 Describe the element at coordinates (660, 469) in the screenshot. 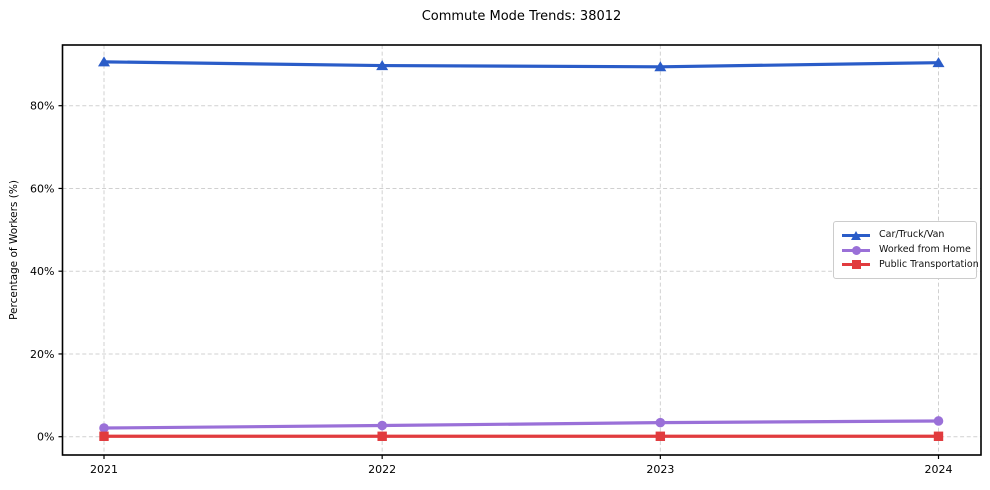

I see `x-tick-label: 2023` at that location.